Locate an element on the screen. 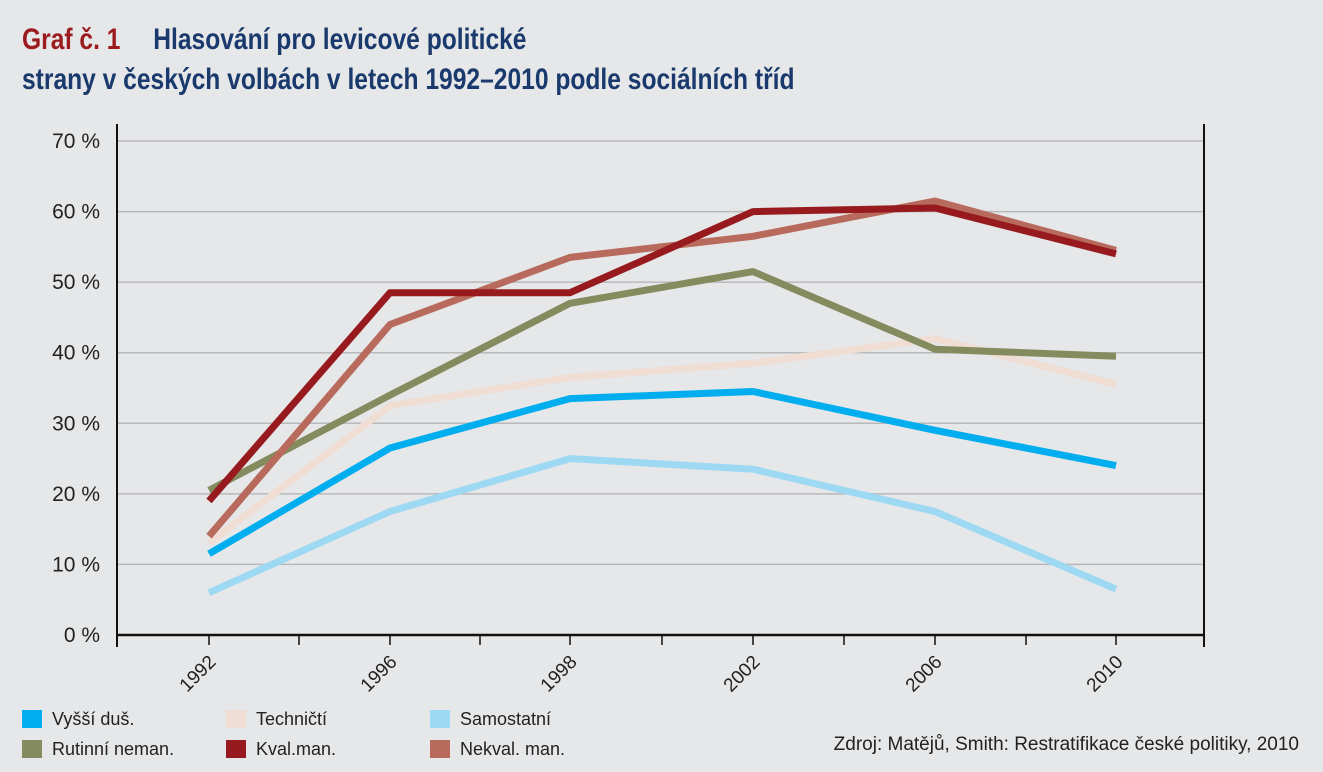 Image resolution: width=1323 pixels, height=772 pixels. x-tick-label: 2006 is located at coordinates (924, 674).